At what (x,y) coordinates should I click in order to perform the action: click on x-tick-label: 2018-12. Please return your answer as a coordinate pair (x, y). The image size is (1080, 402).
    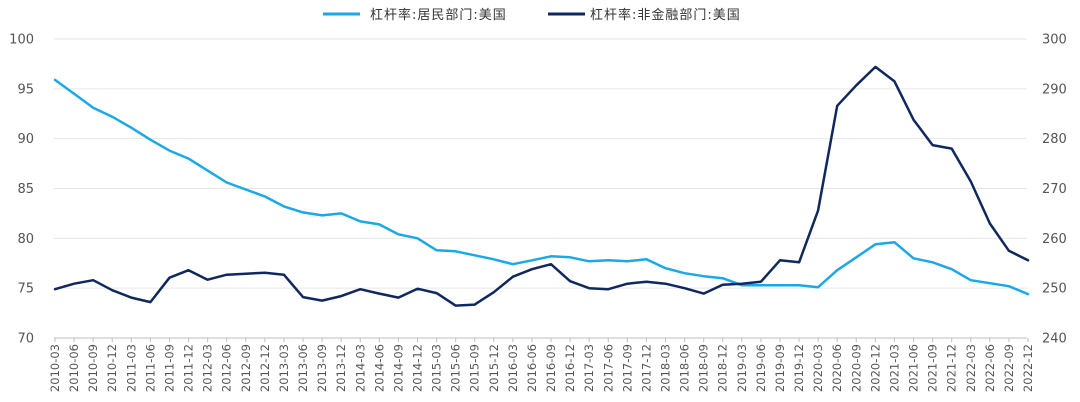
    Looking at the image, I should click on (723, 368).